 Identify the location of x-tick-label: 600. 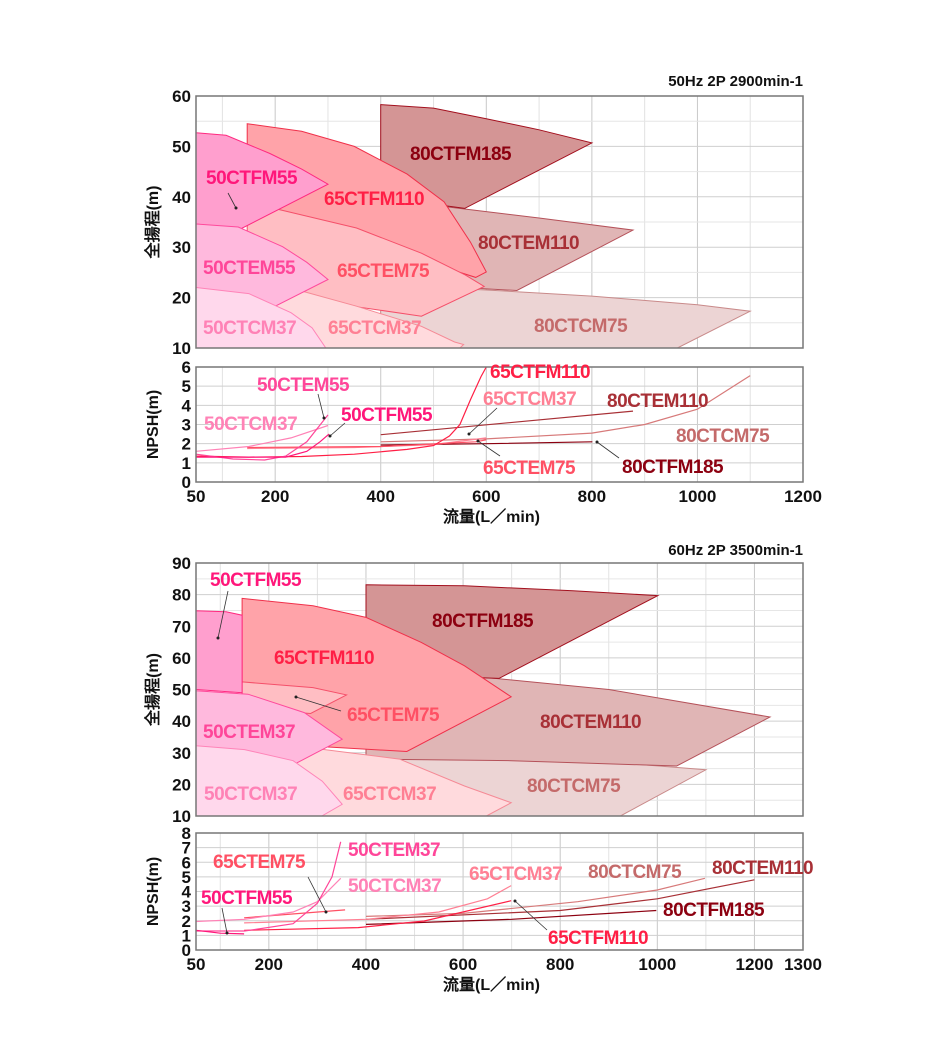
(463, 964).